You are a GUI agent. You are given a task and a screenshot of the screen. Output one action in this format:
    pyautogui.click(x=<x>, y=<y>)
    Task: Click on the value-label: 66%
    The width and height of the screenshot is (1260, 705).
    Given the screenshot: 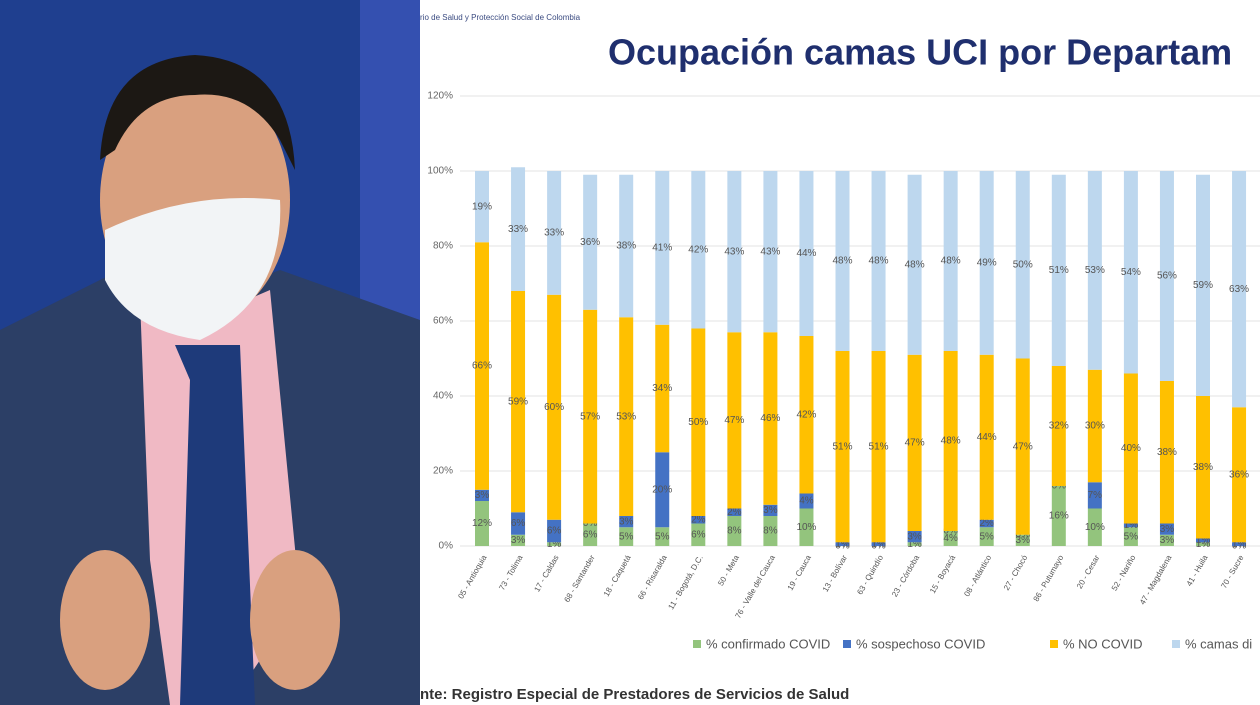 What is the action you would take?
    pyautogui.click(x=482, y=366)
    